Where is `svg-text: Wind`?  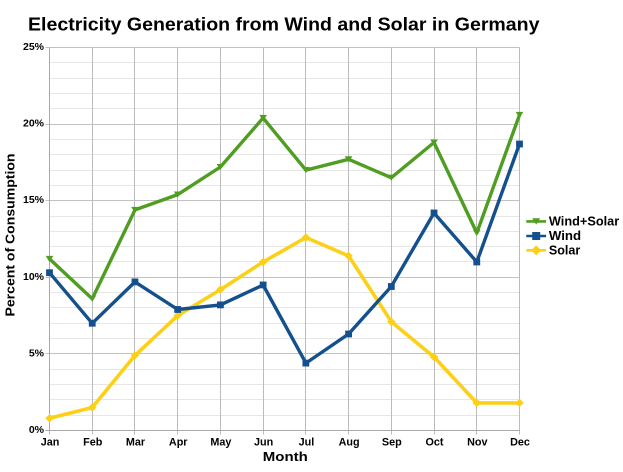 svg-text: Wind is located at coordinates (565, 235).